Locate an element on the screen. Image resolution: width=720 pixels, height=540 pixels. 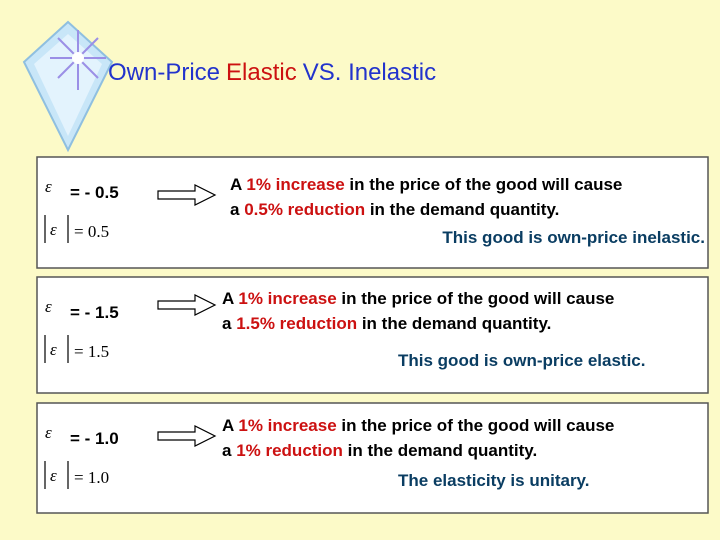
equation: = - 1.0 is located at coordinates (94, 438).